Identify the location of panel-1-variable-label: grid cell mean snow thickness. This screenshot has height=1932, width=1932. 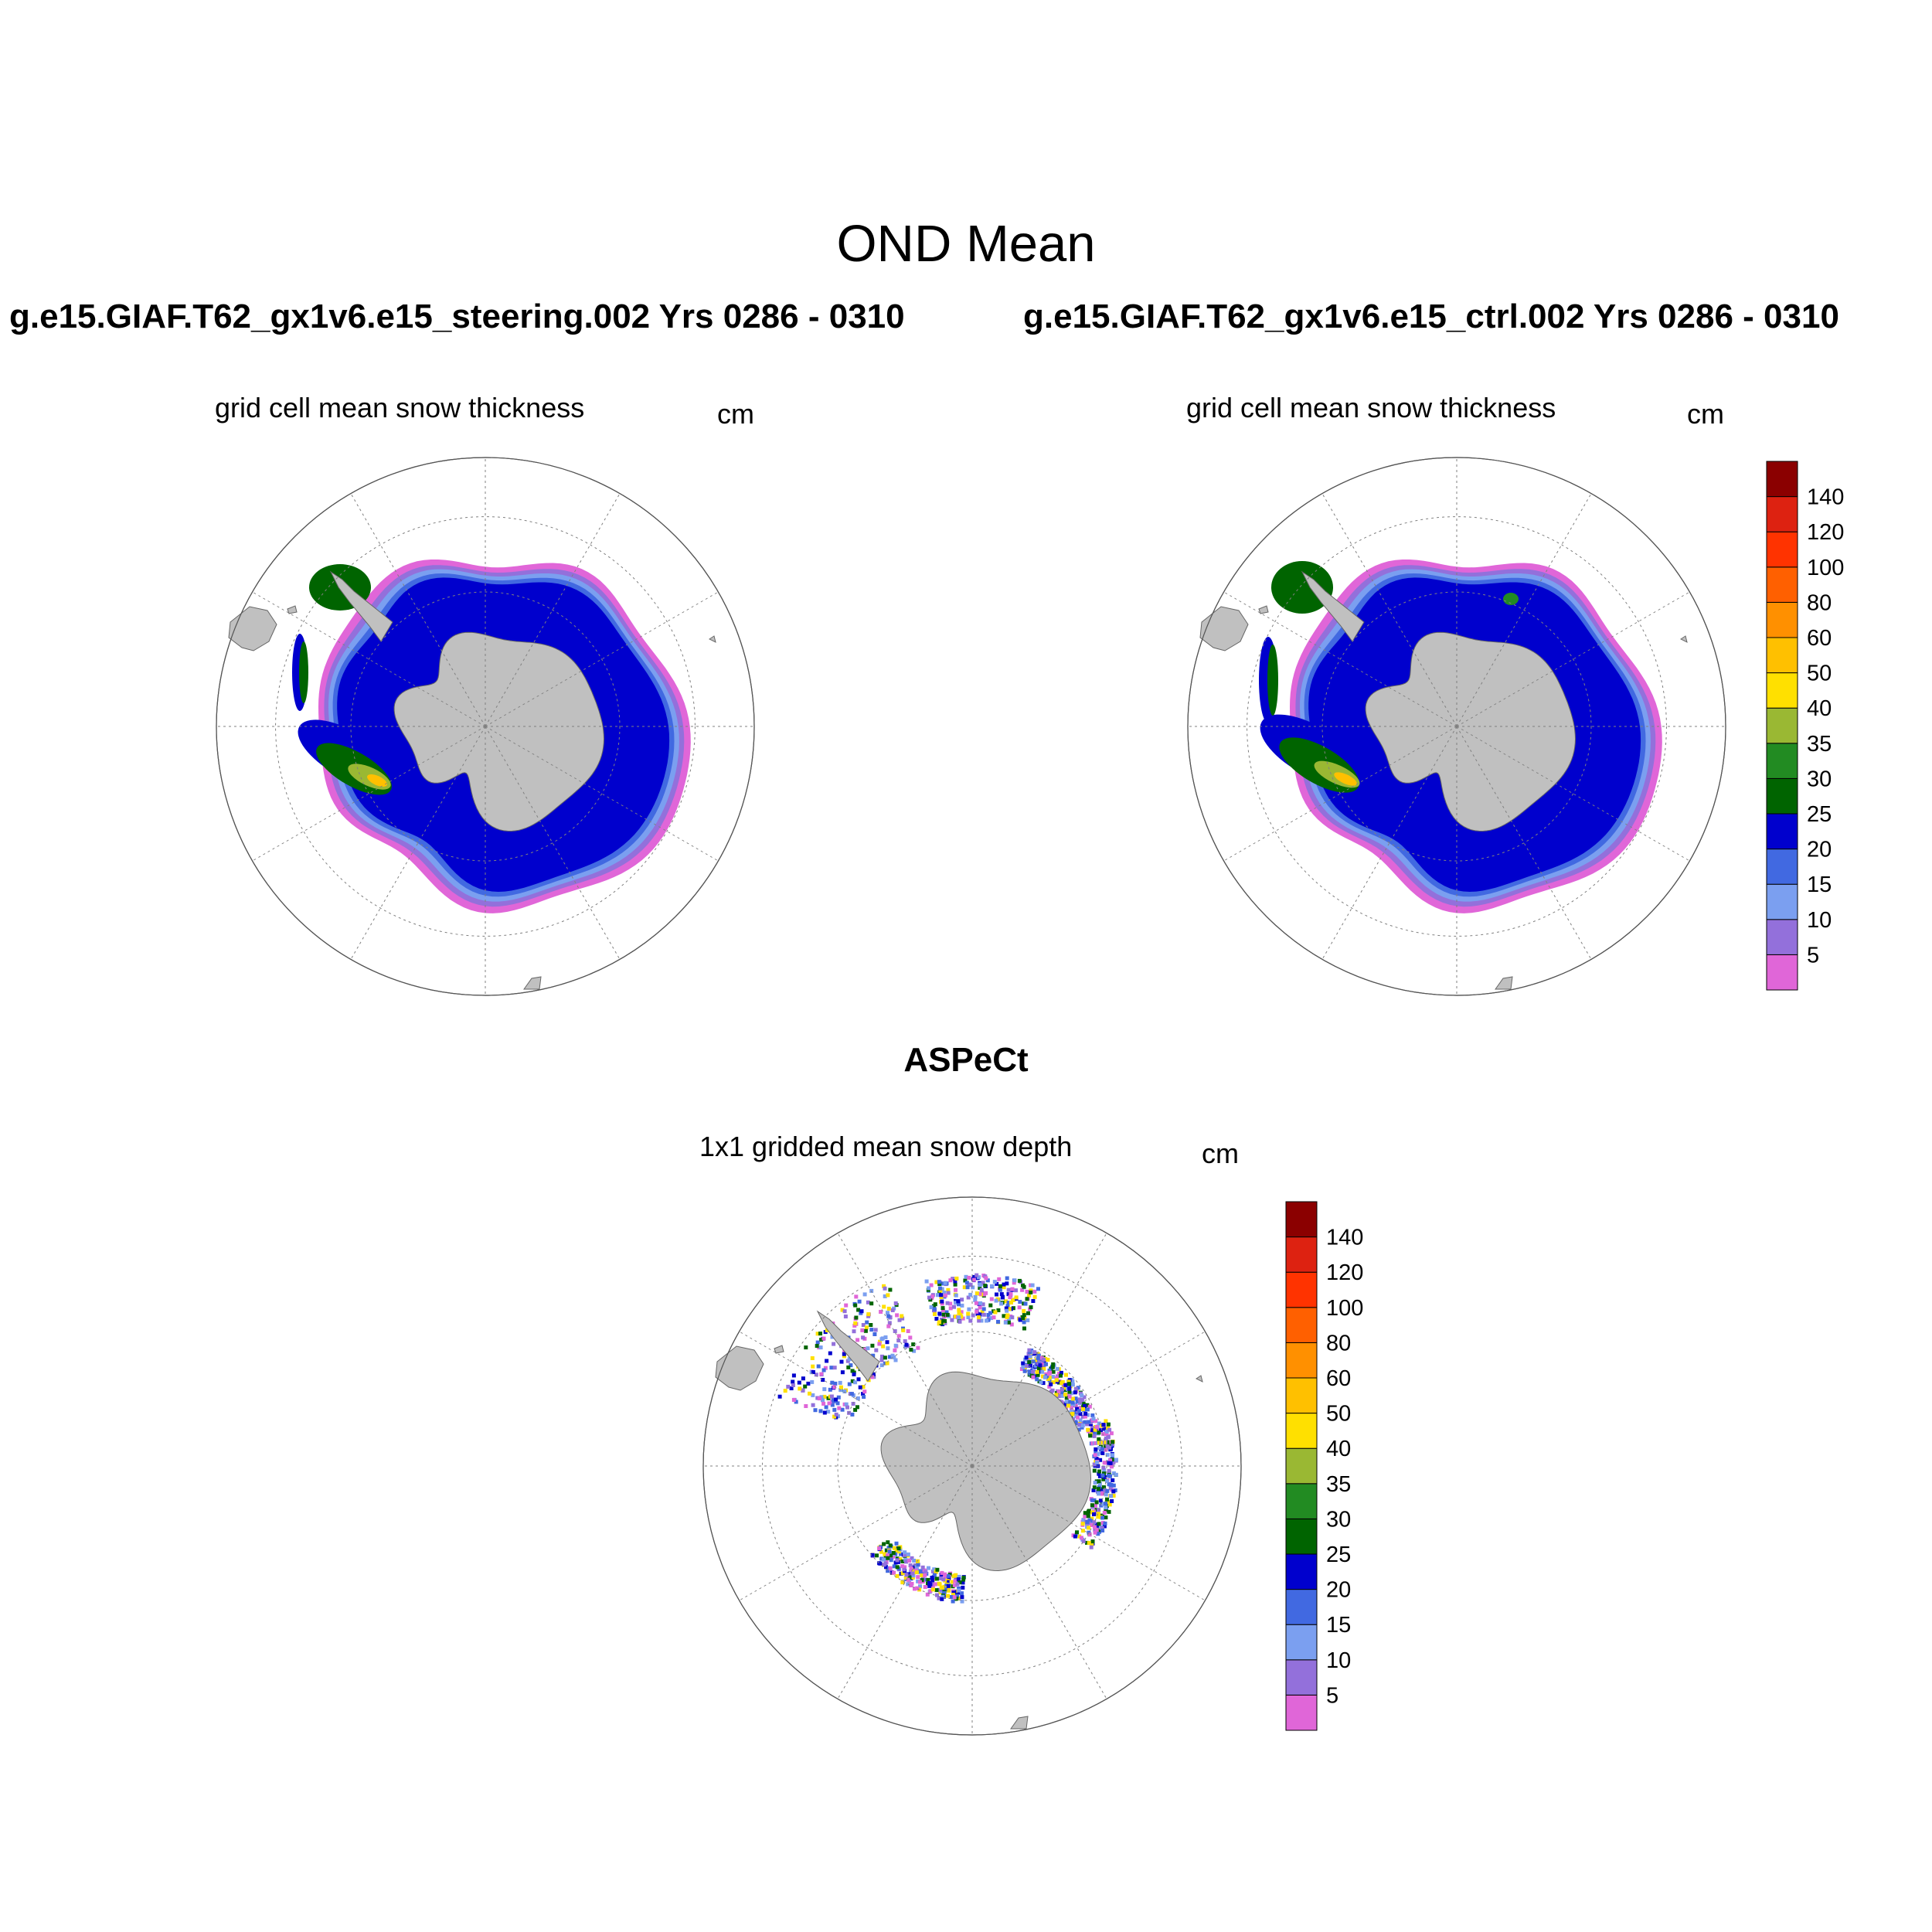
(400, 407).